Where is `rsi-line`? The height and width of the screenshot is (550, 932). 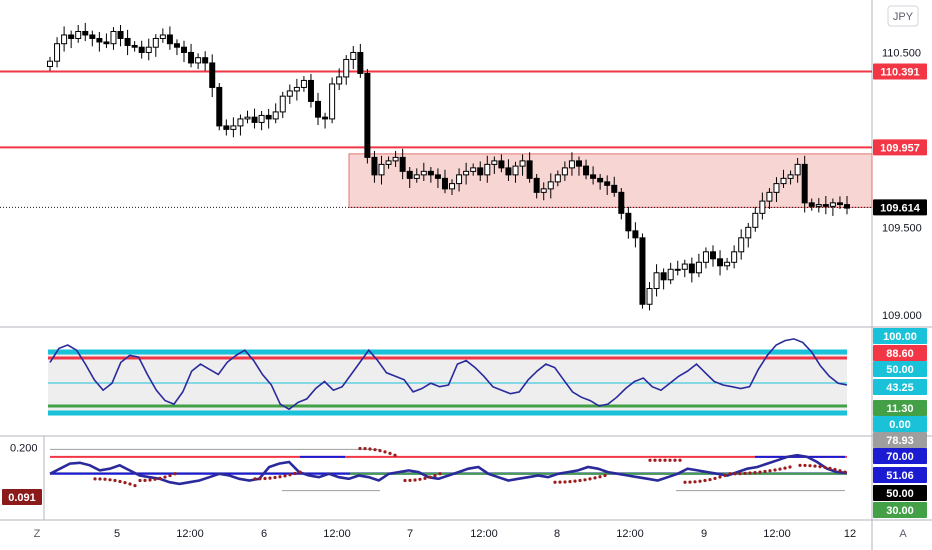 rsi-line is located at coordinates (448, 374).